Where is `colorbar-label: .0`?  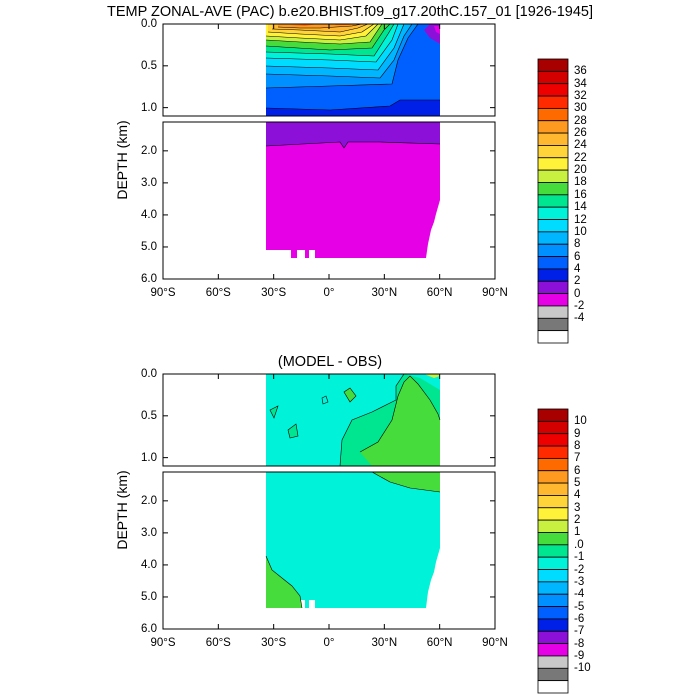 colorbar-label: .0 is located at coordinates (579, 544).